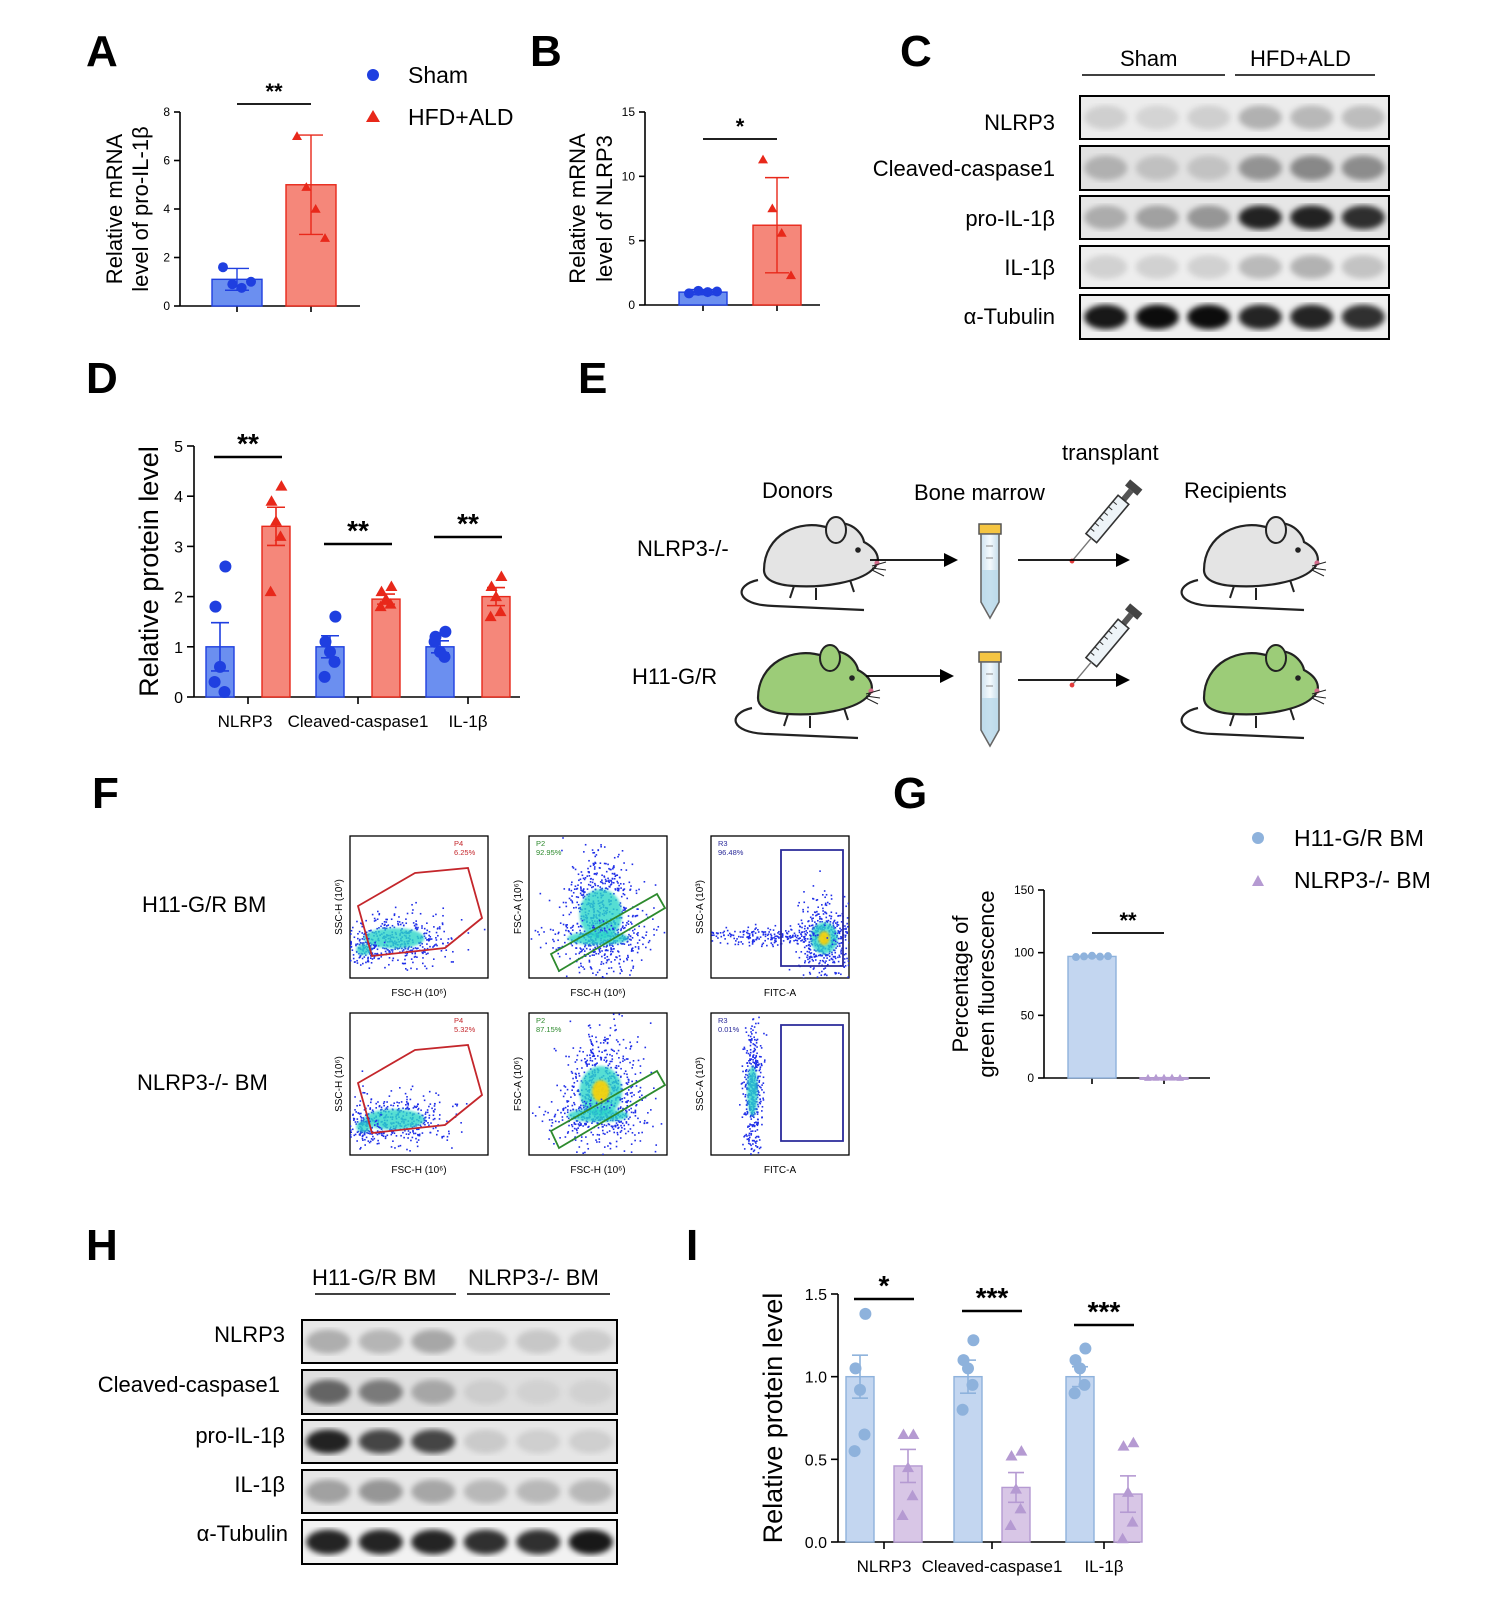  I want to click on flow-gate-percent: 6.25%, so click(465, 852).